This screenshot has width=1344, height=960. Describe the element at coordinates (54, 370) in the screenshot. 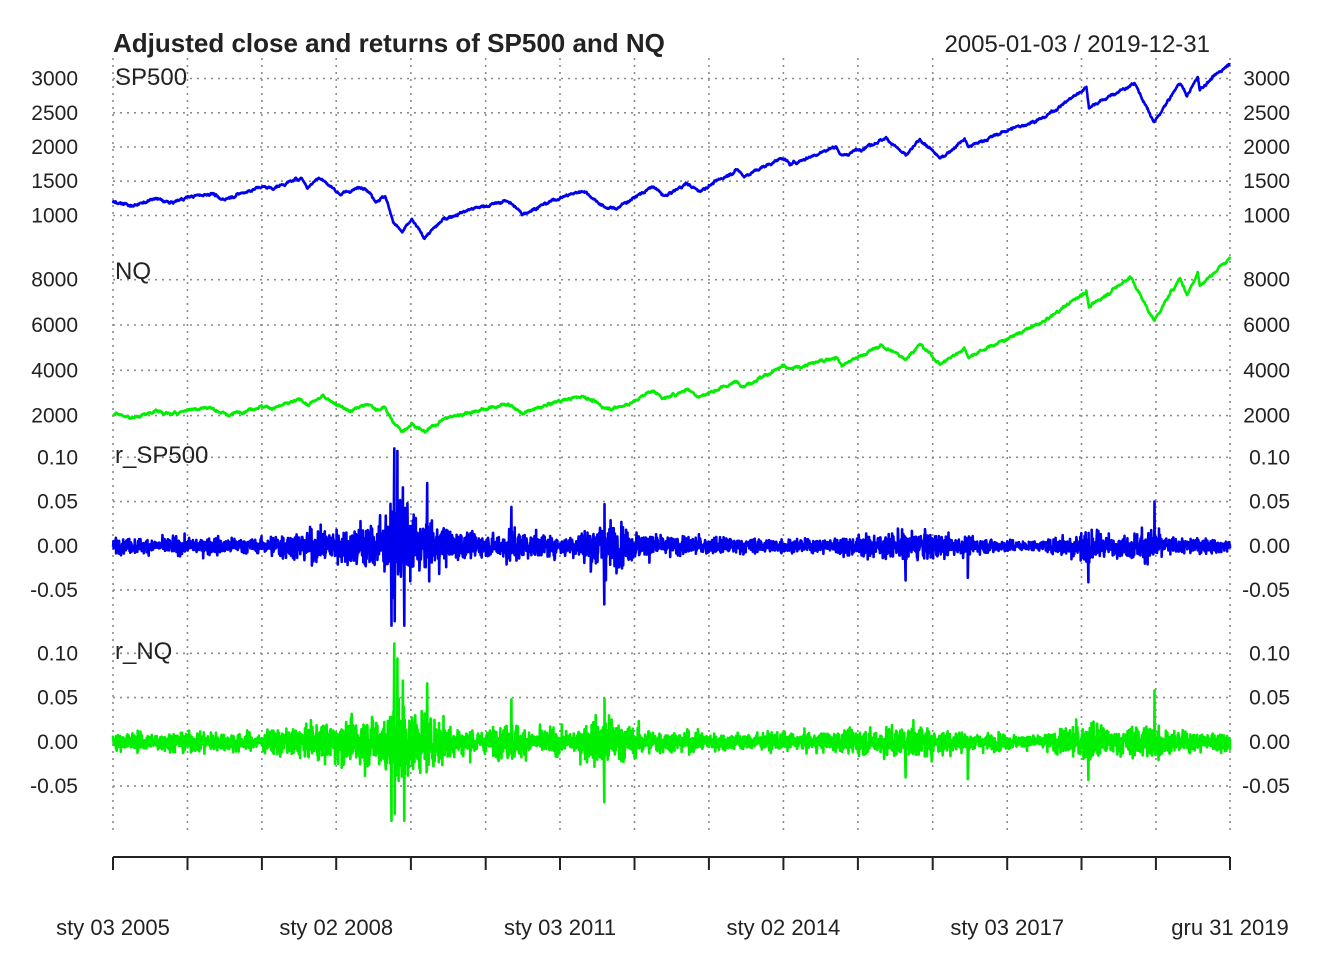

I see `y-tick-label-left: 4000` at that location.